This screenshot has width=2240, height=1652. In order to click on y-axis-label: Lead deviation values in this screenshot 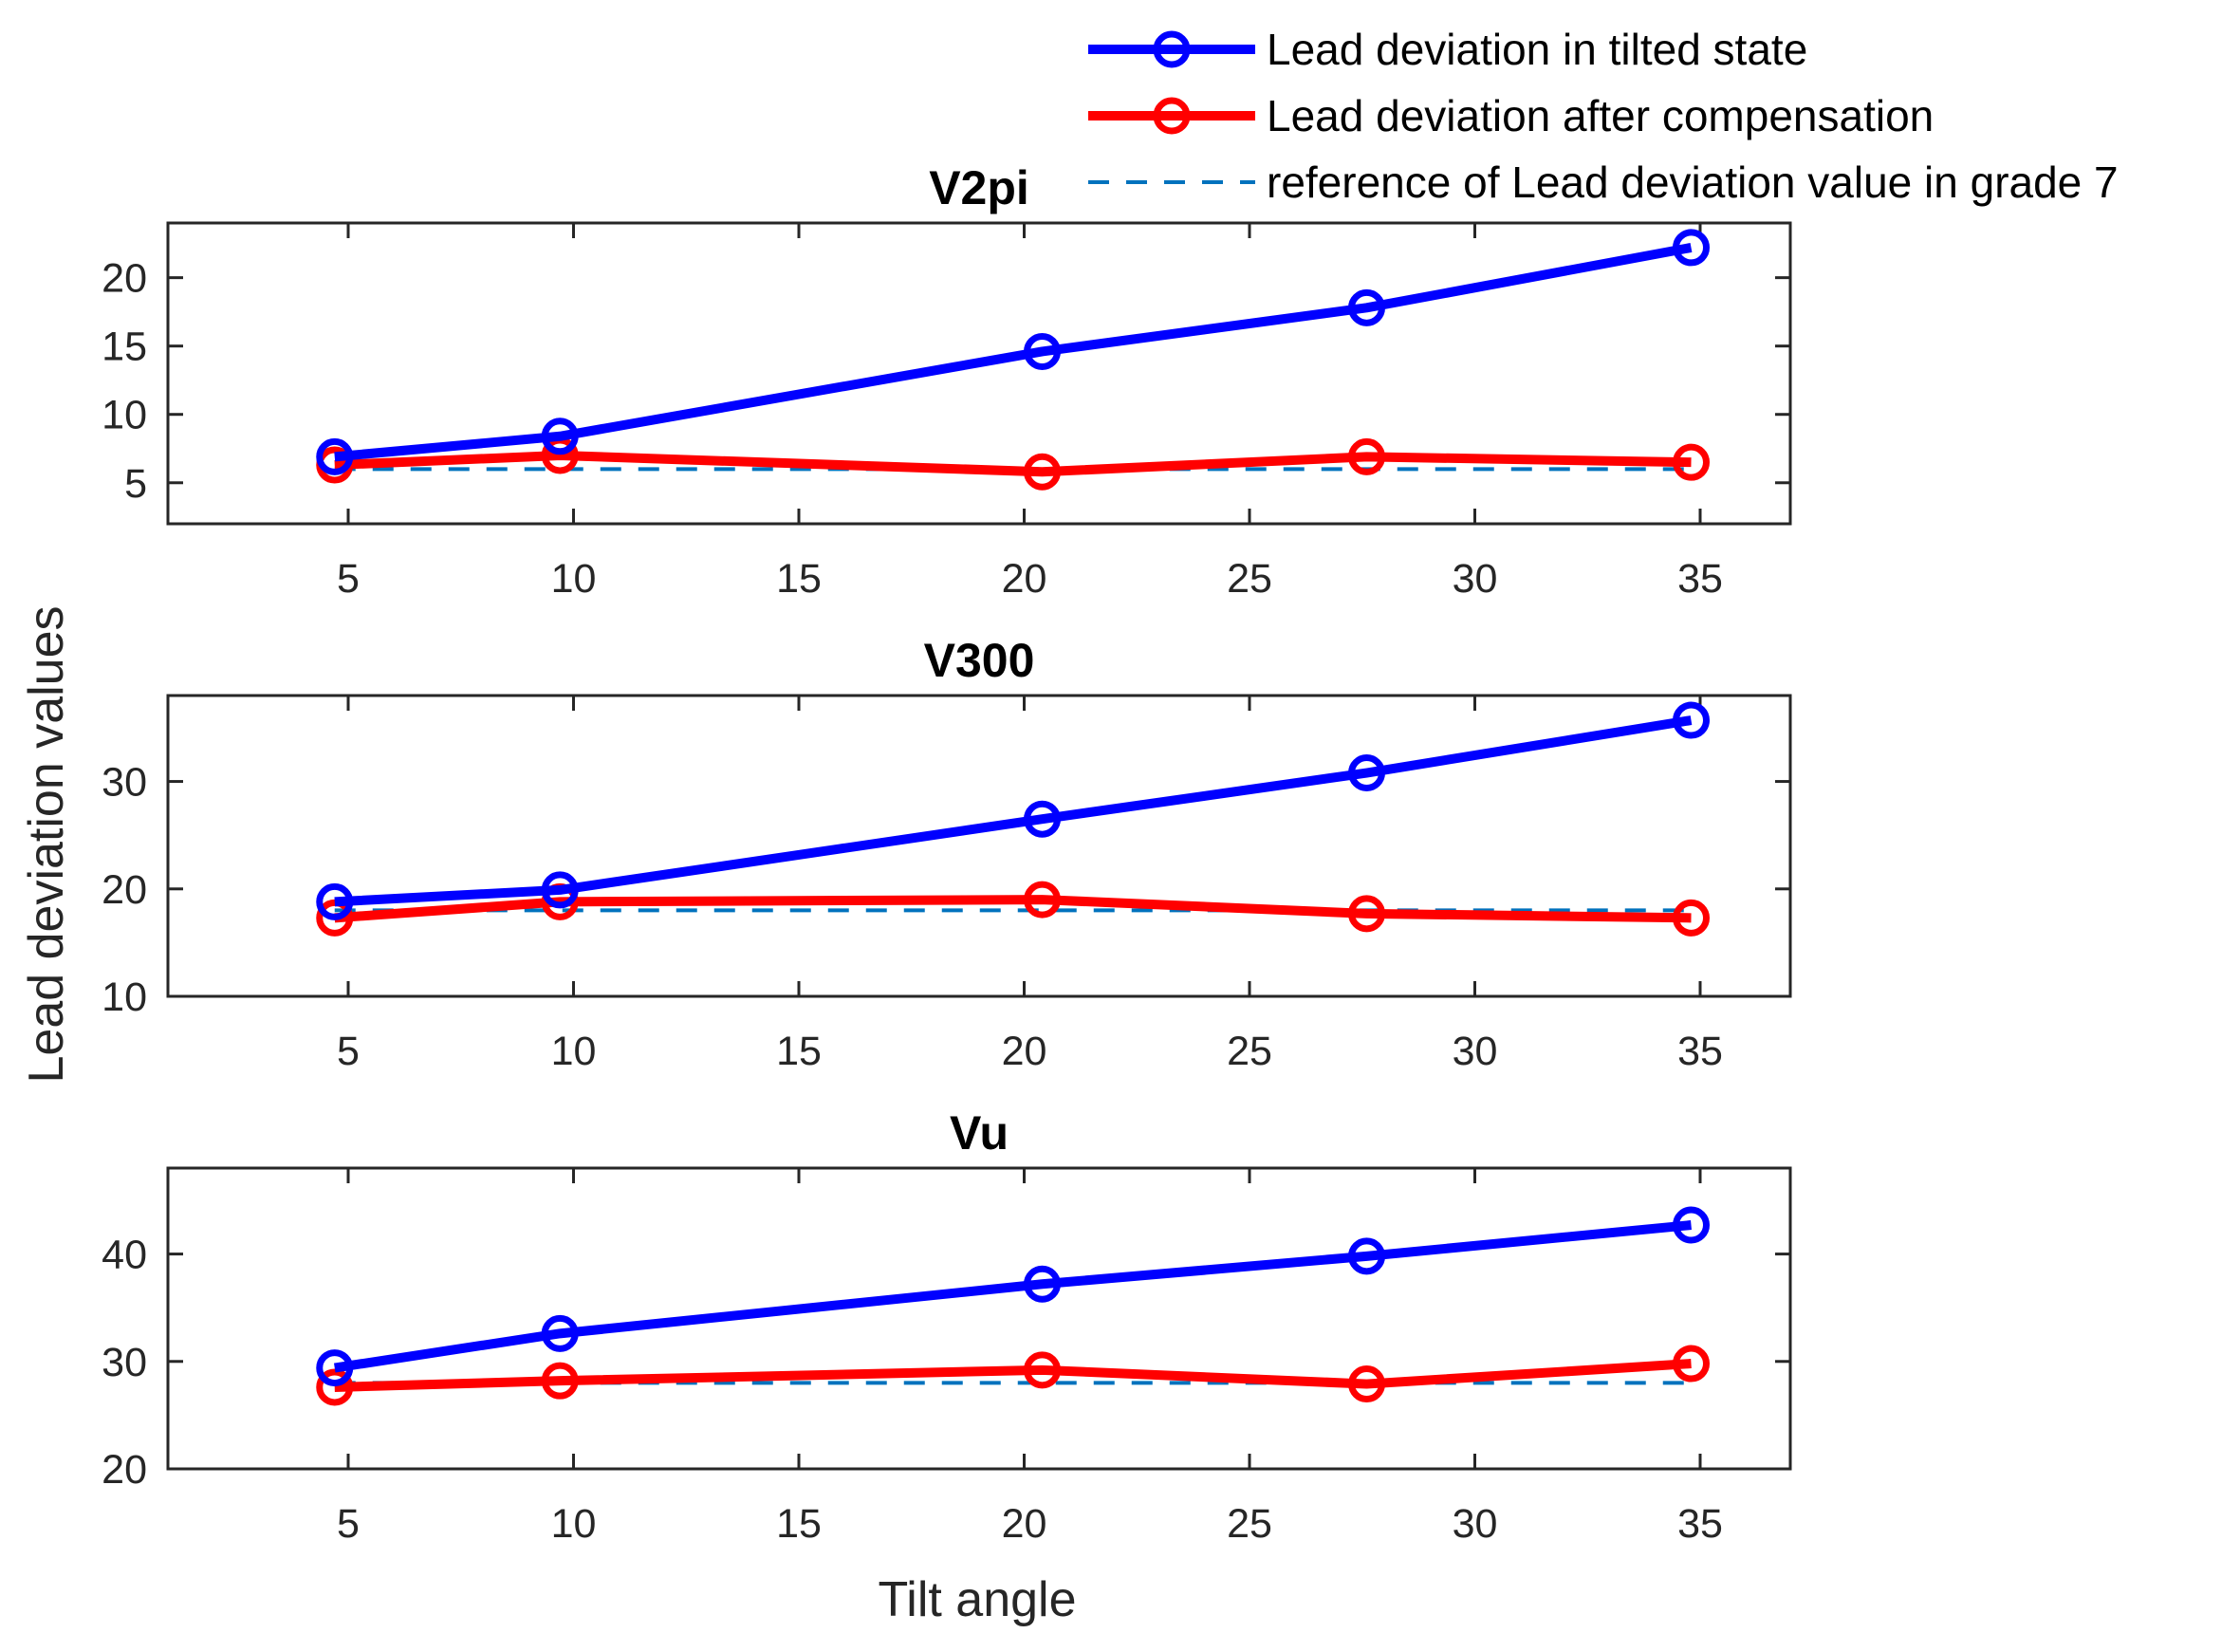, I will do `click(46, 844)`.